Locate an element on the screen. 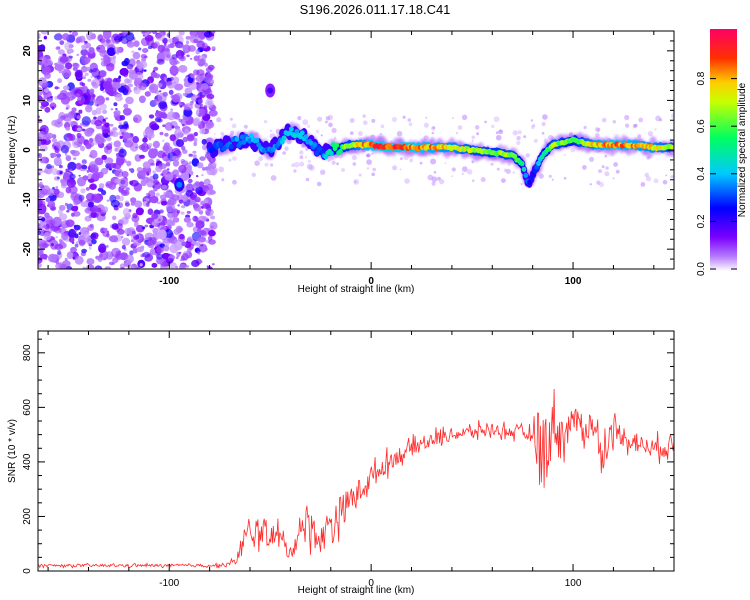 Image resolution: width=750 pixels, height=600 pixels. x-tick-label: -100 is located at coordinates (169, 583).